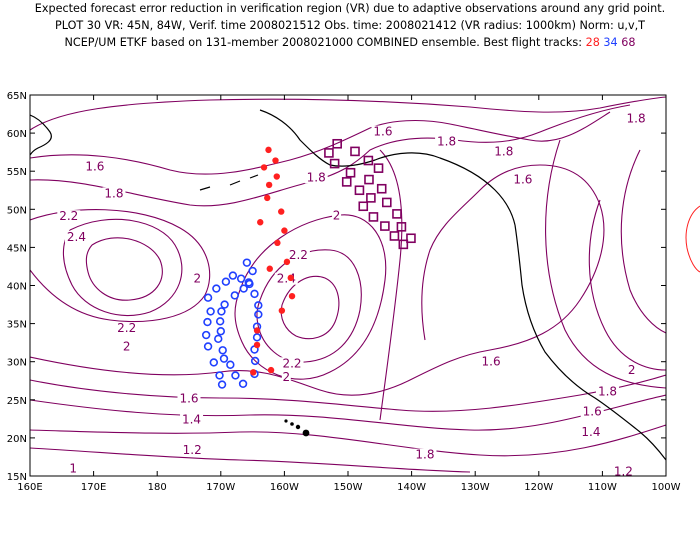 The height and width of the screenshot is (540, 700). What do you see at coordinates (284, 487) in the screenshot?
I see `lon-label: 160W` at bounding box center [284, 487].